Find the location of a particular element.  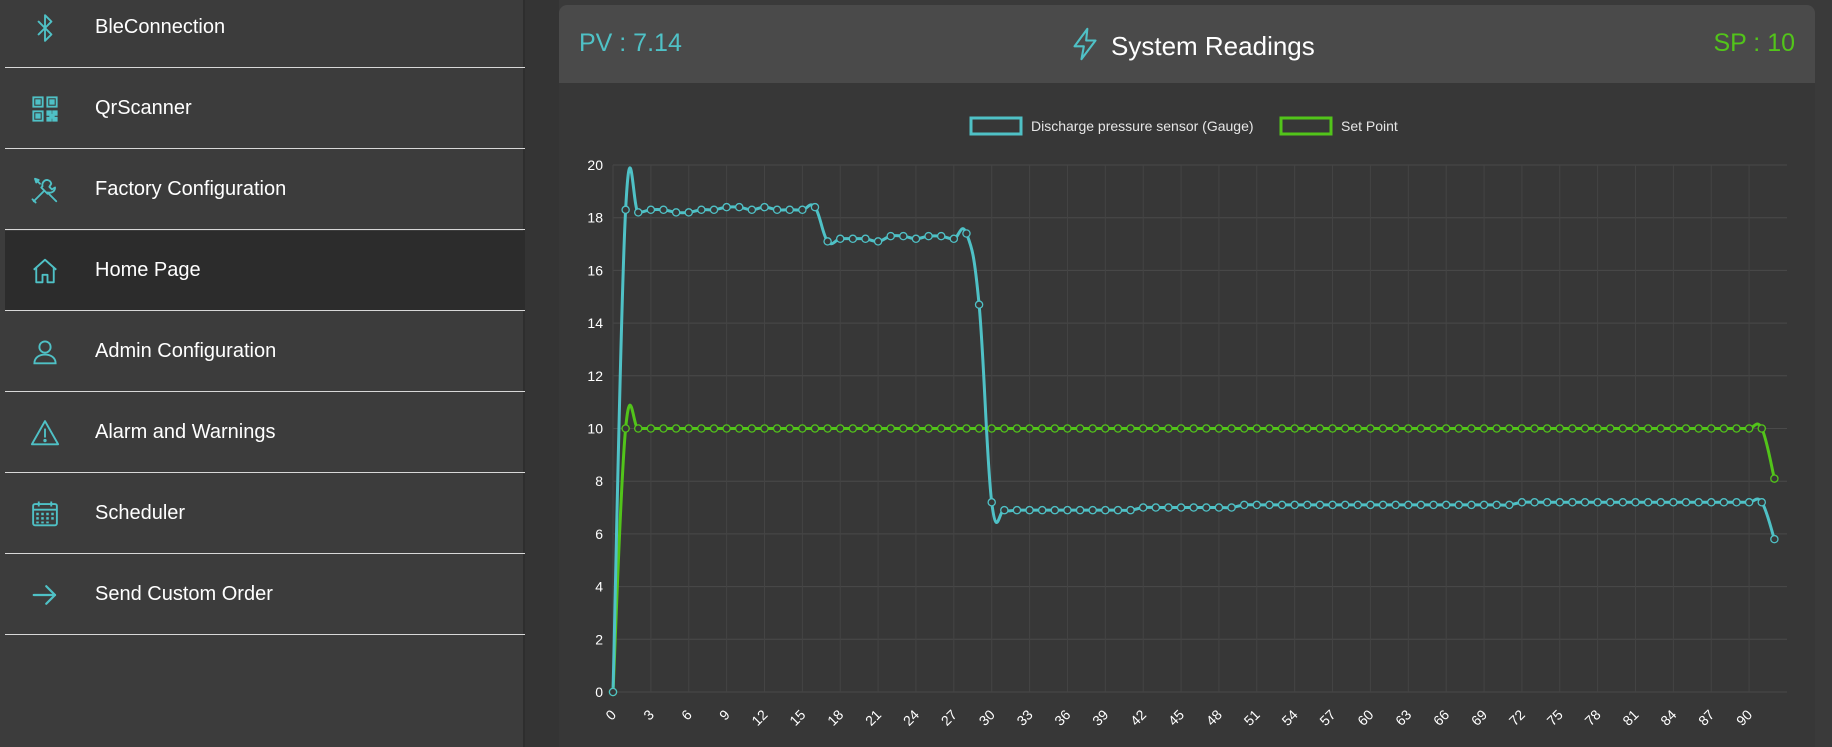

x-tick-label: 66 is located at coordinates (1441, 717).